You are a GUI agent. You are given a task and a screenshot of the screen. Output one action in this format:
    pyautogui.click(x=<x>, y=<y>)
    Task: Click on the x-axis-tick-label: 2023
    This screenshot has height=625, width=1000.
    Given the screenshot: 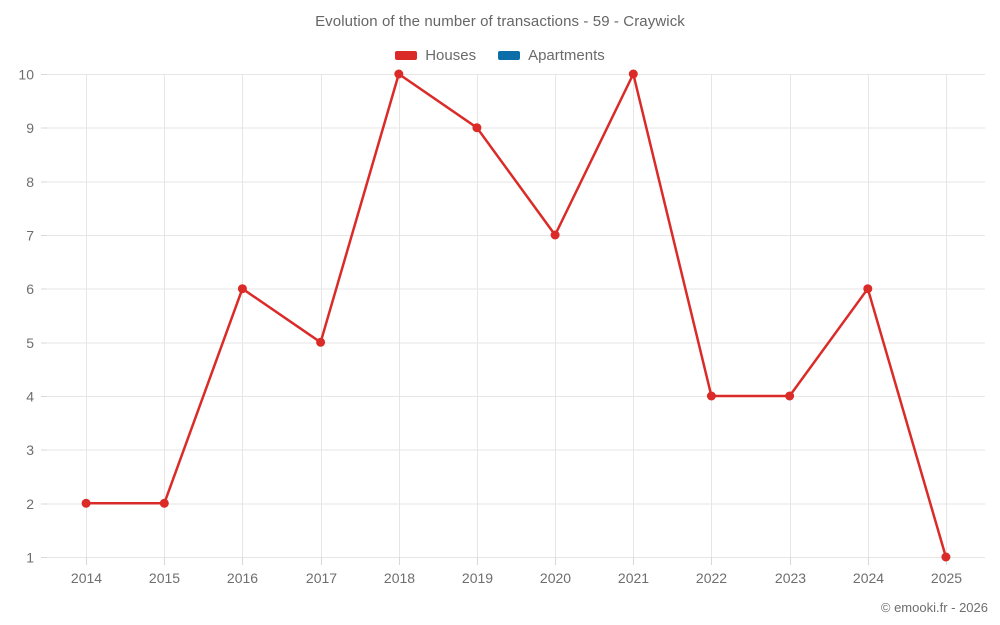 What is the action you would take?
    pyautogui.click(x=790, y=578)
    